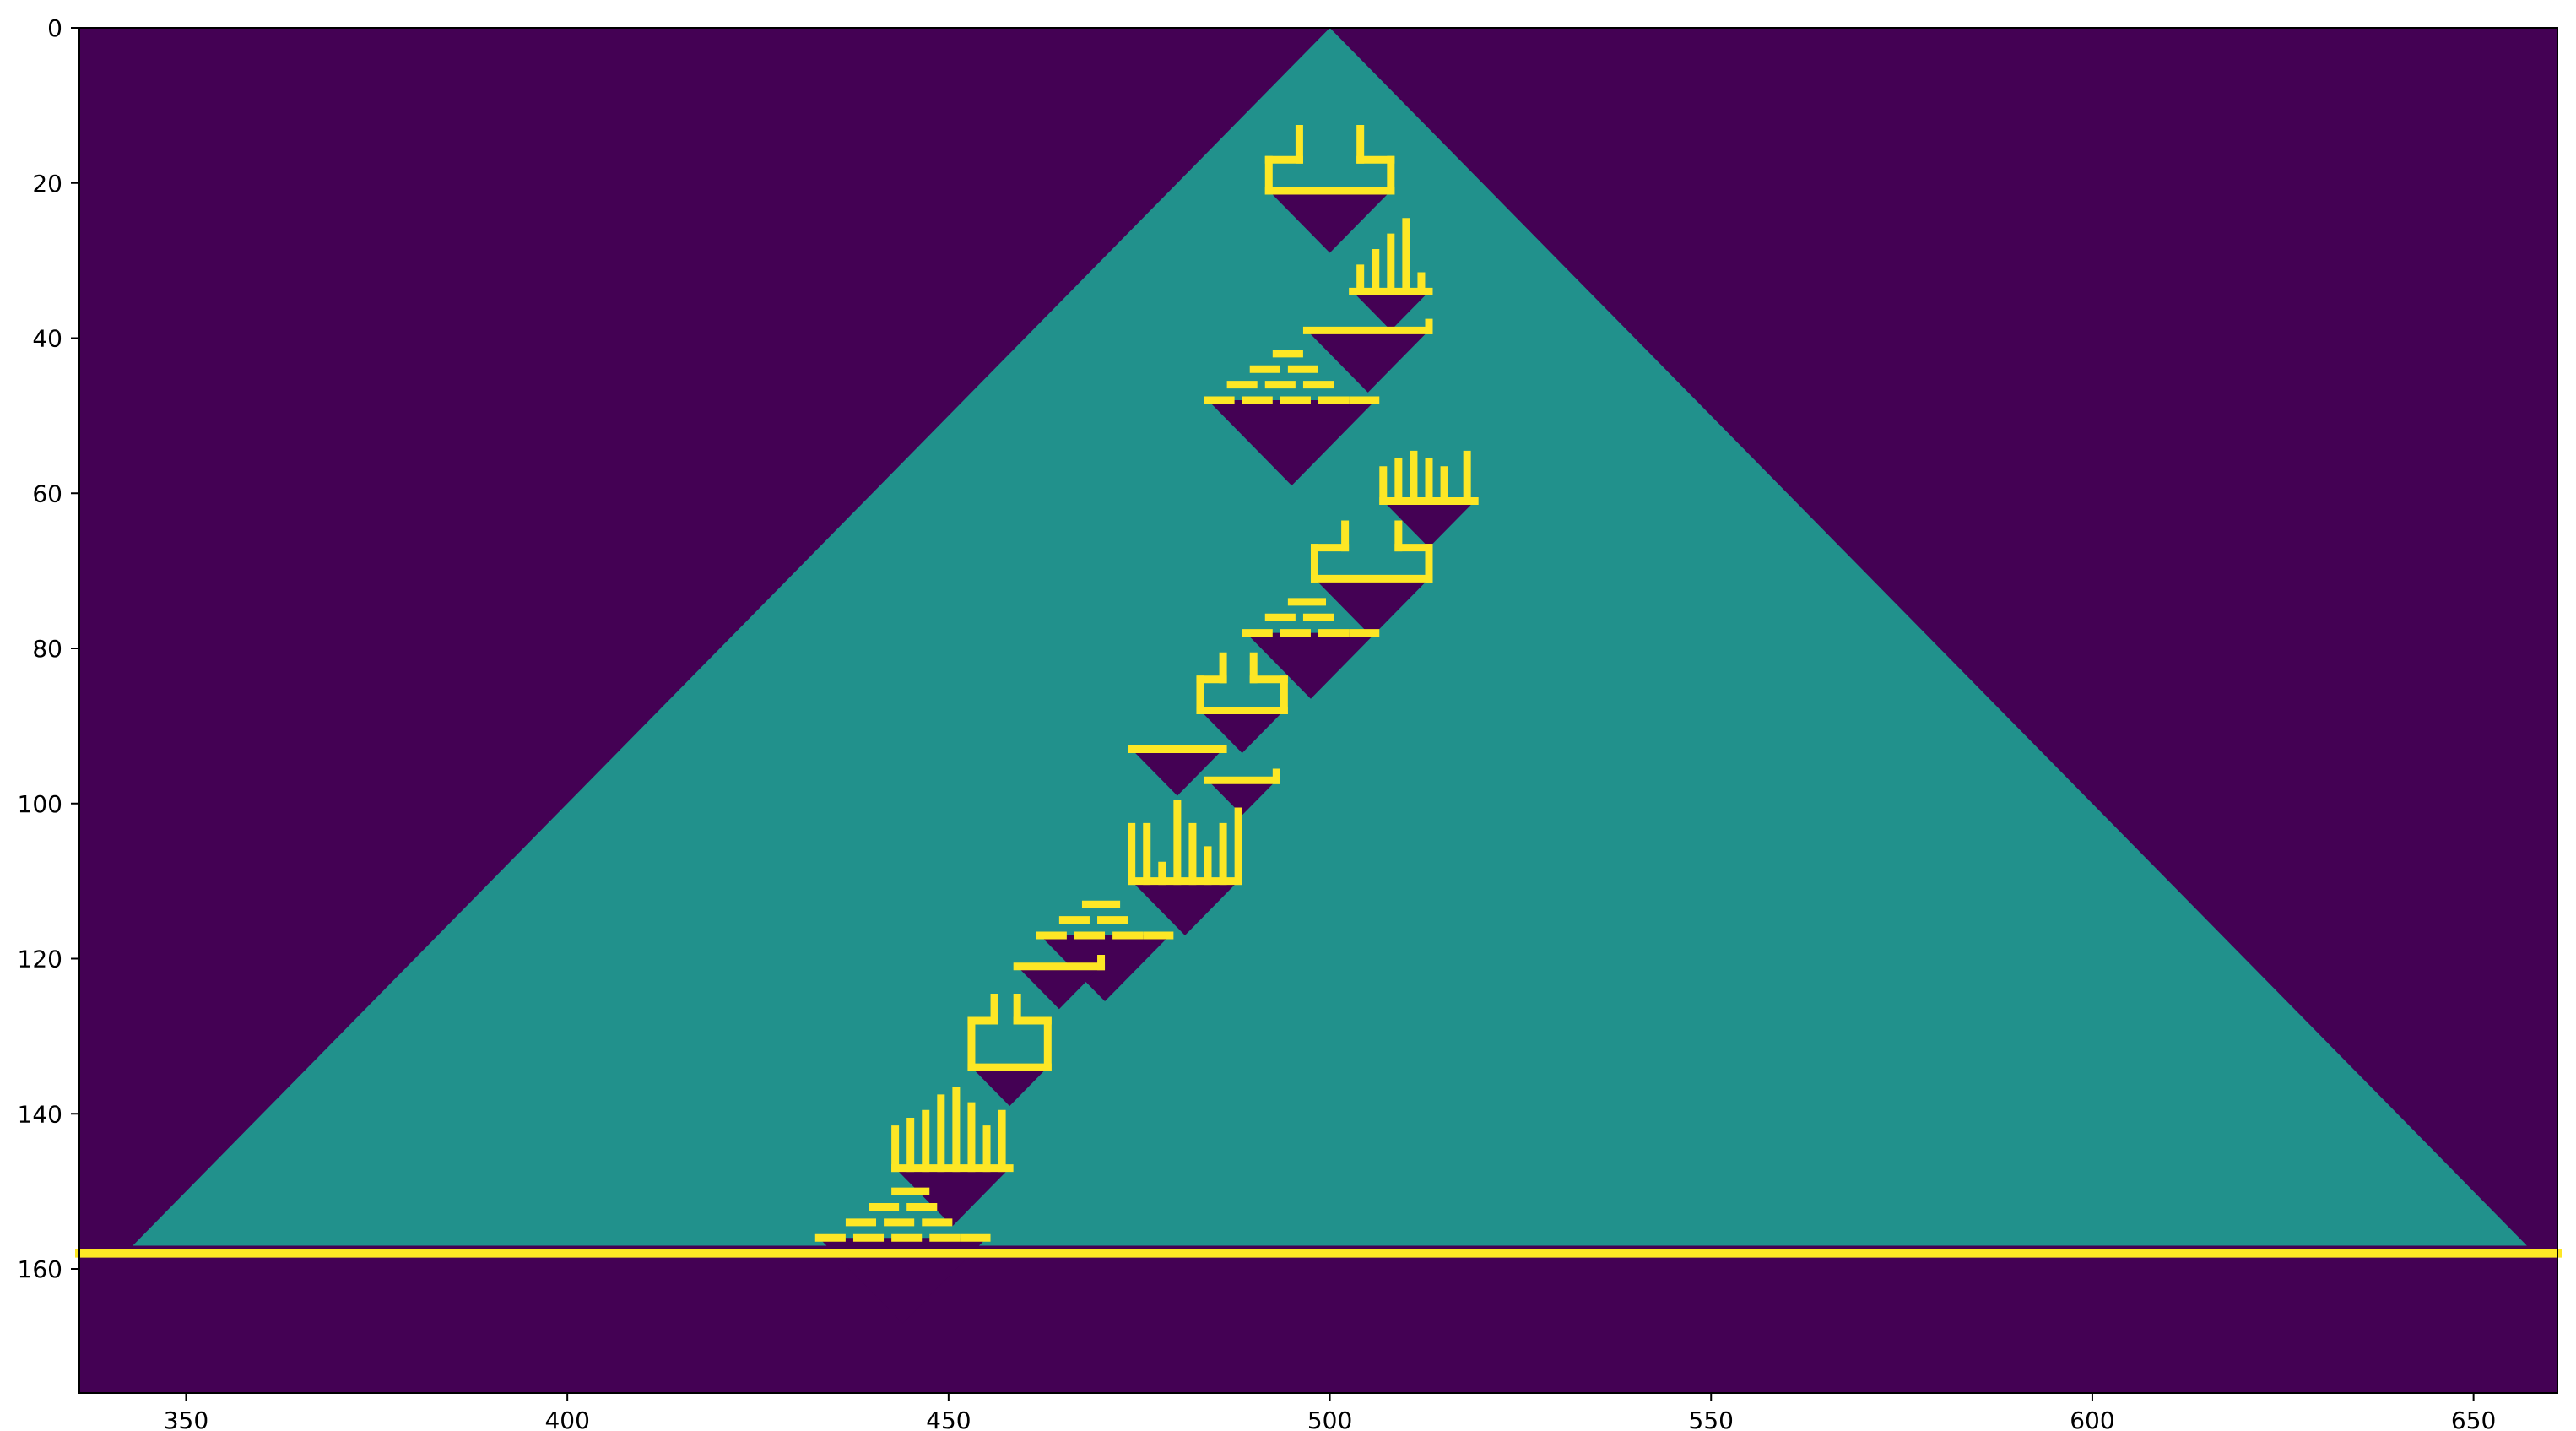 The image size is (2576, 1431). I want to click on y-tick-label: 80, so click(47, 649).